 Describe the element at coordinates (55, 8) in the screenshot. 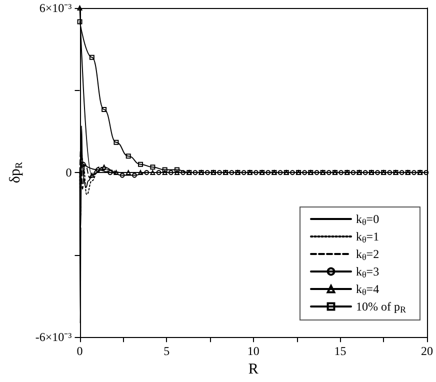

I see `y-tick-label: 6×10⁻³` at that location.